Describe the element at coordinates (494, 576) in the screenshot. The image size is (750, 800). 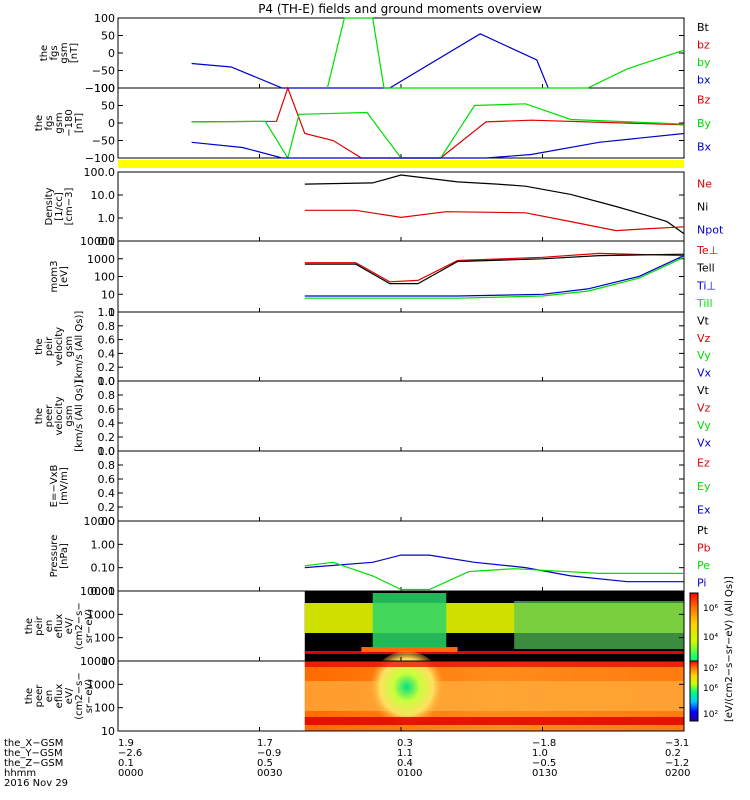
I see `series-7-Pe` at that location.